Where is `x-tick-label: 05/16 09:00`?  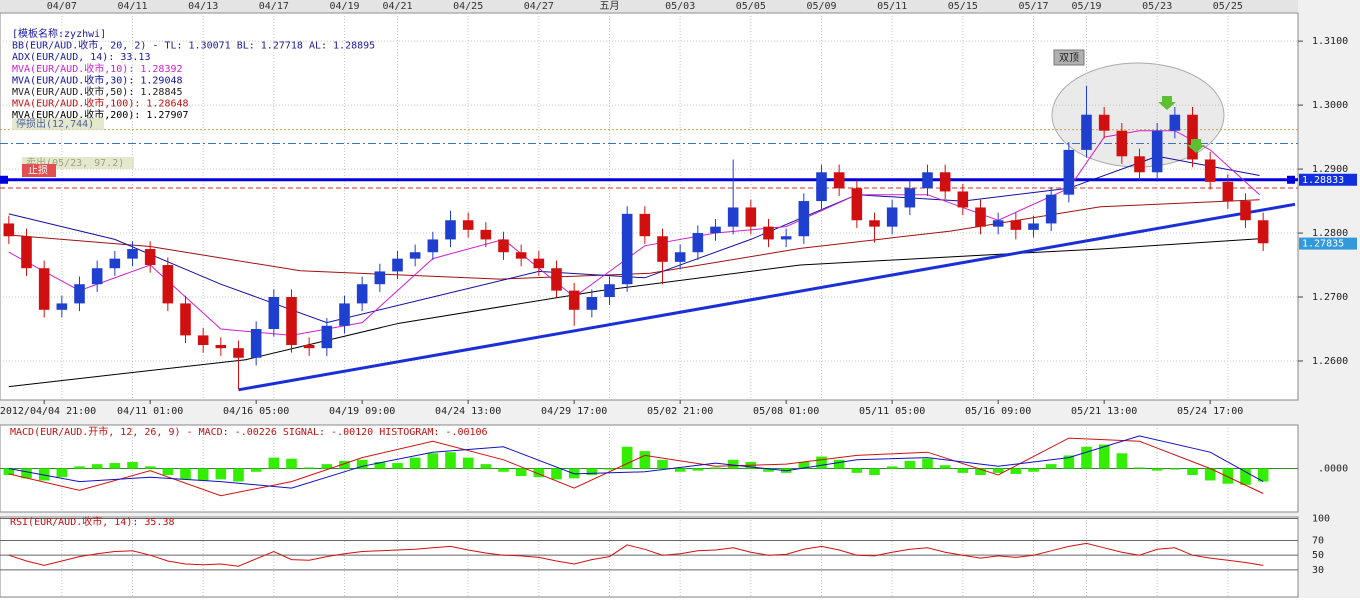 x-tick-label: 05/16 09:00 is located at coordinates (998, 411).